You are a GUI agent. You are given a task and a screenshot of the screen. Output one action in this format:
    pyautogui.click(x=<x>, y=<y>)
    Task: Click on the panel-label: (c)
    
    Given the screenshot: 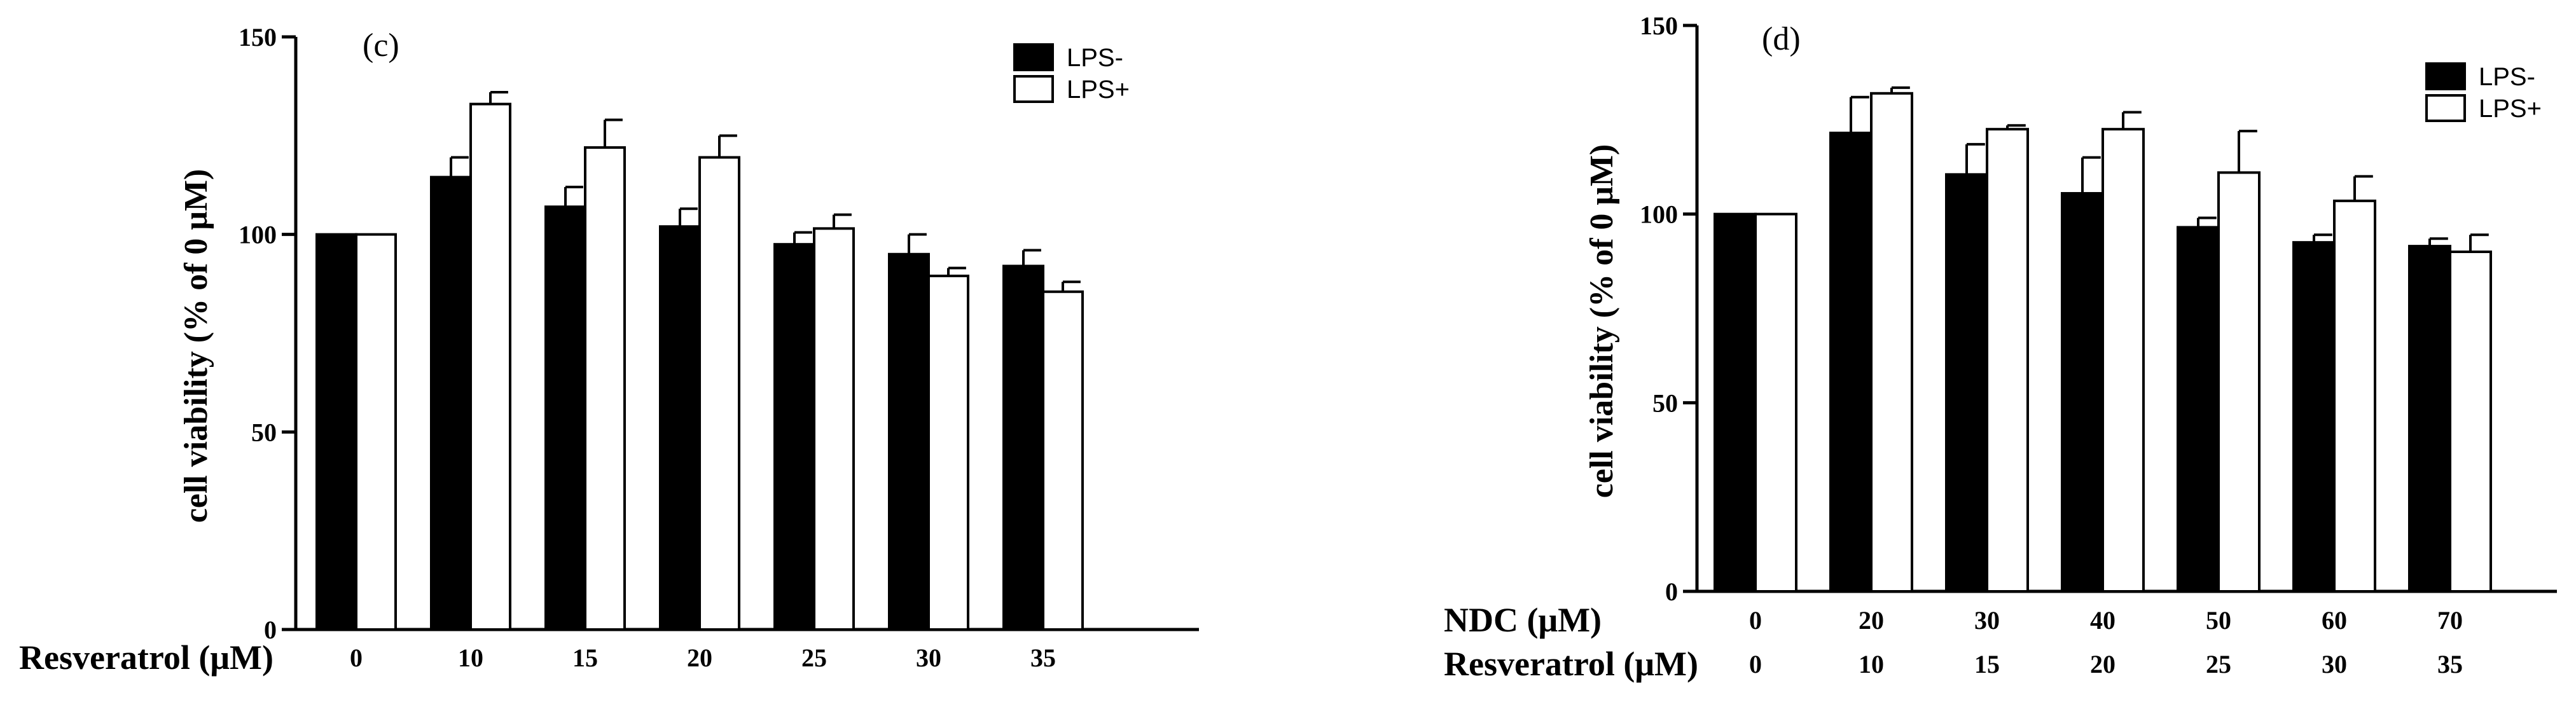 What is the action you would take?
    pyautogui.click(x=381, y=45)
    